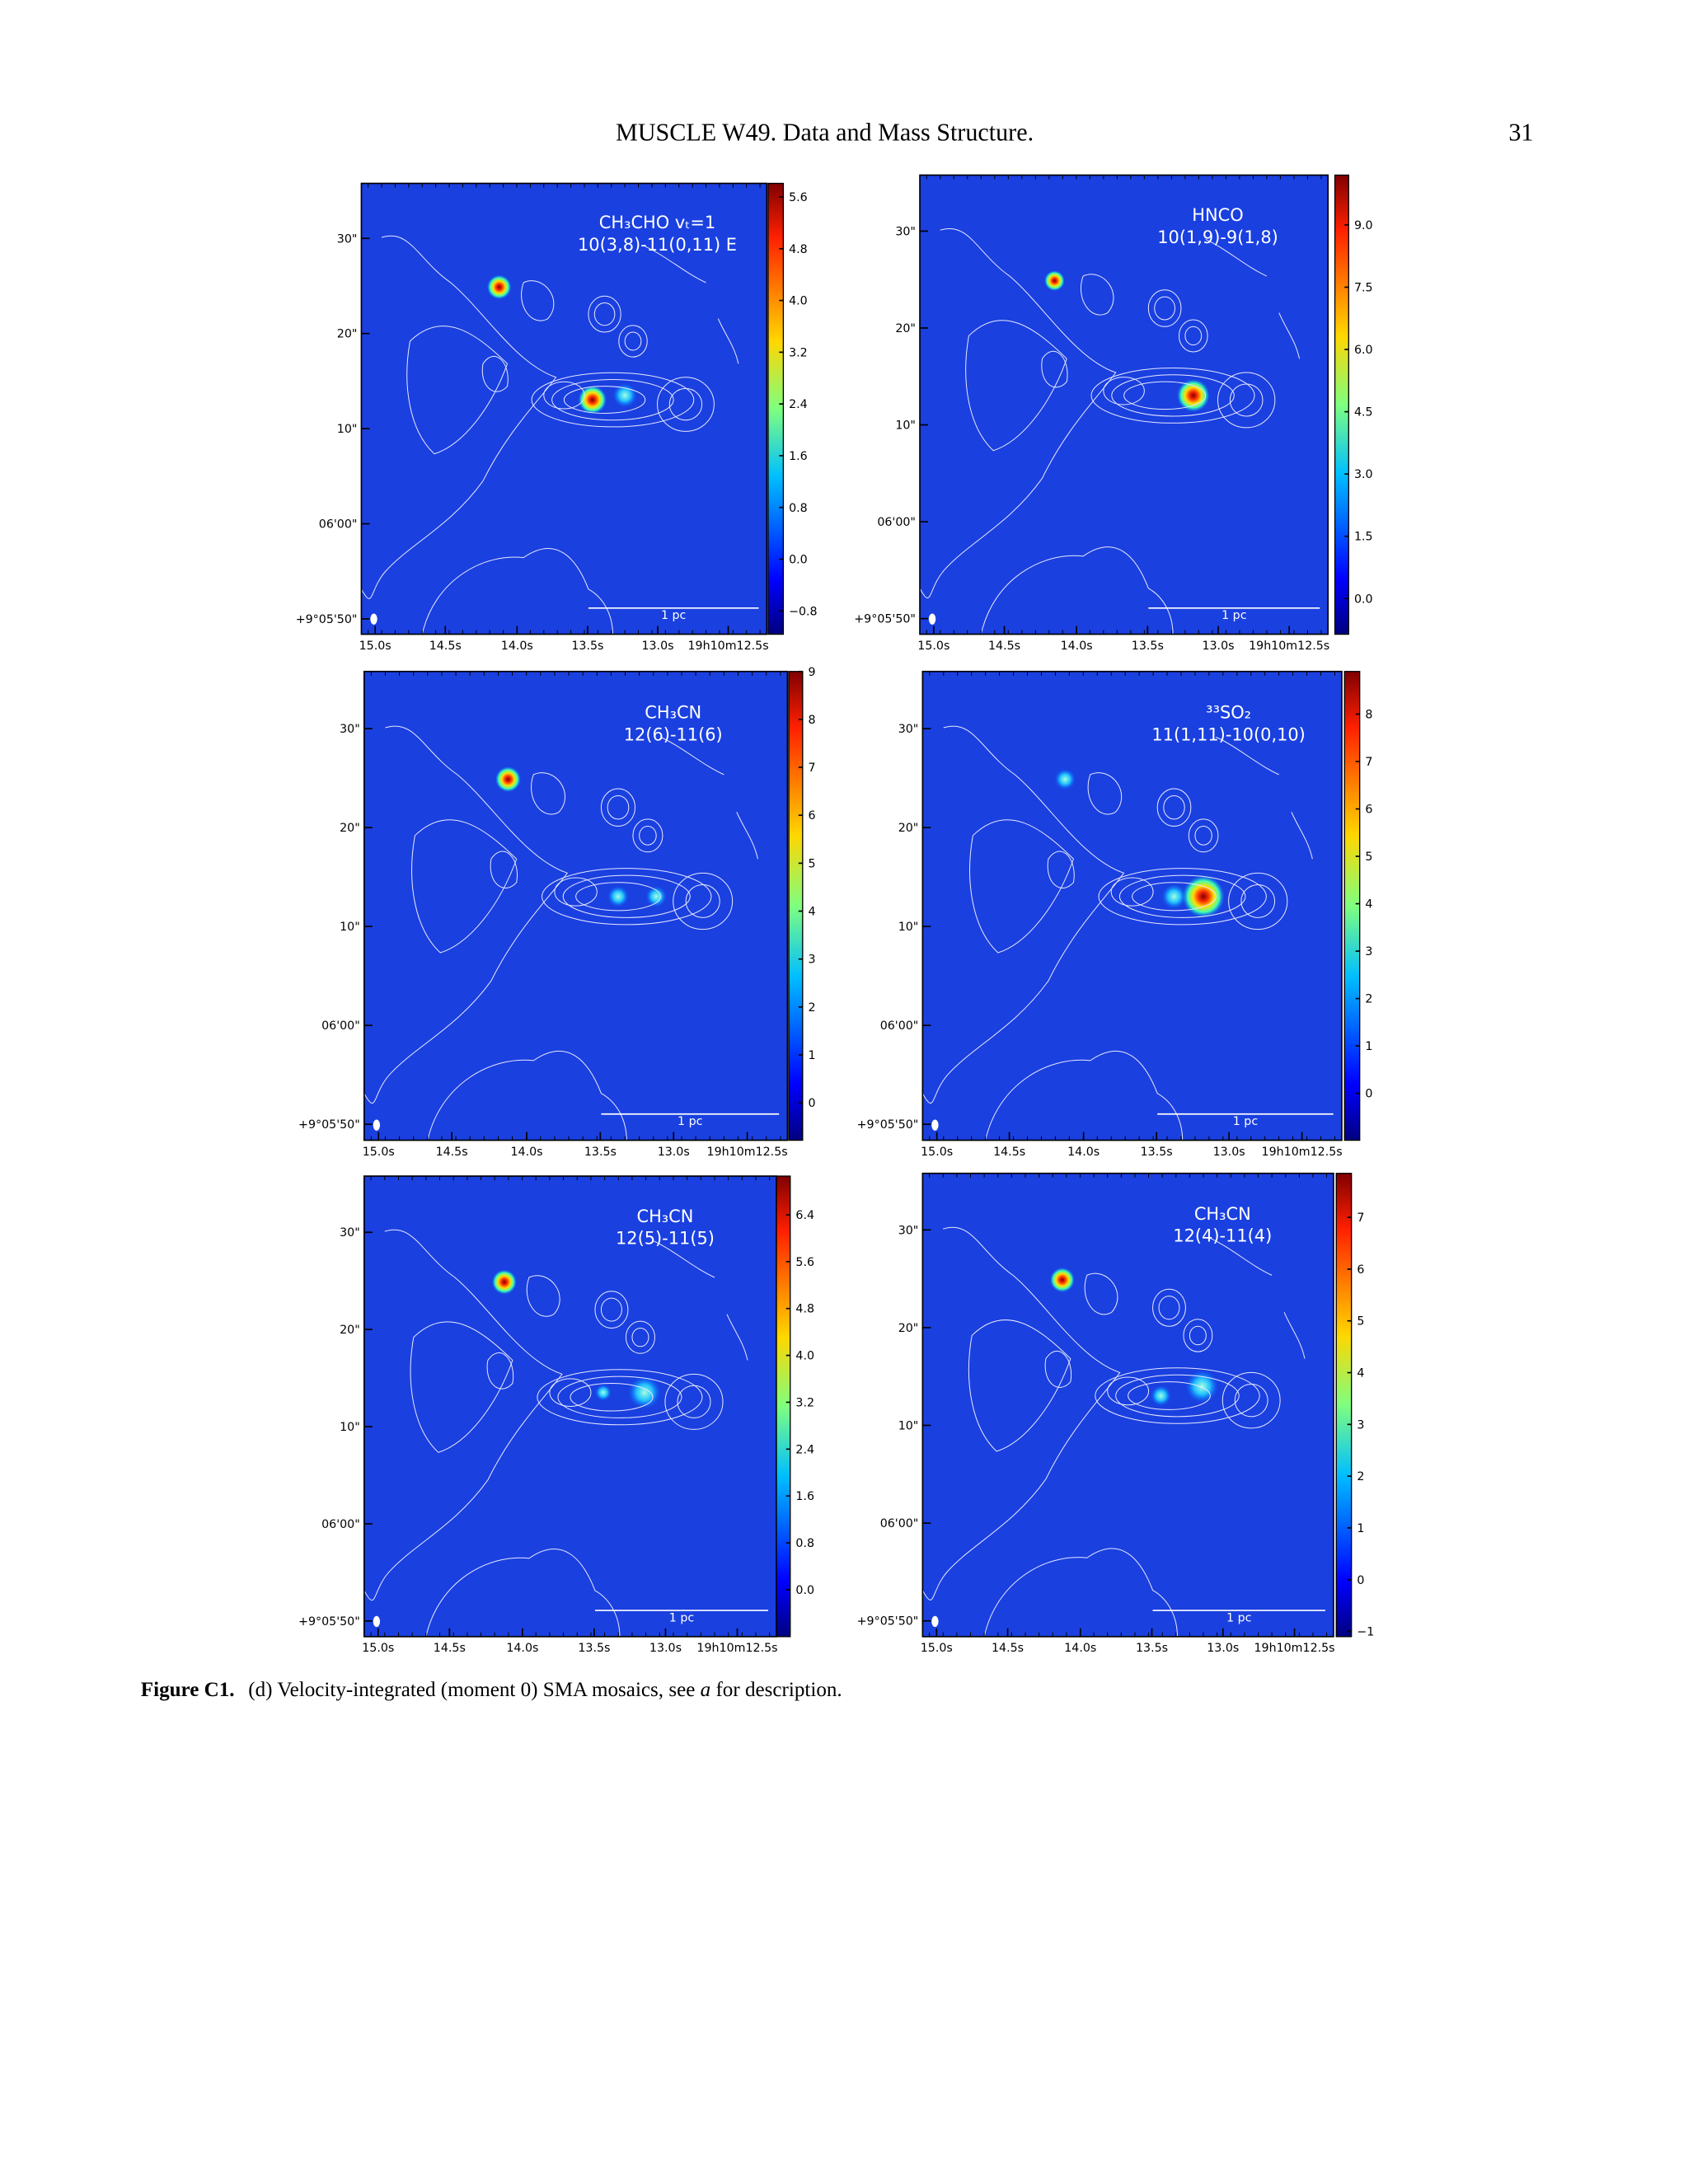 Image resolution: width=1688 pixels, height=2184 pixels. What do you see at coordinates (673, 734) in the screenshot?
I see `line-label: 12(6)-11(6)` at bounding box center [673, 734].